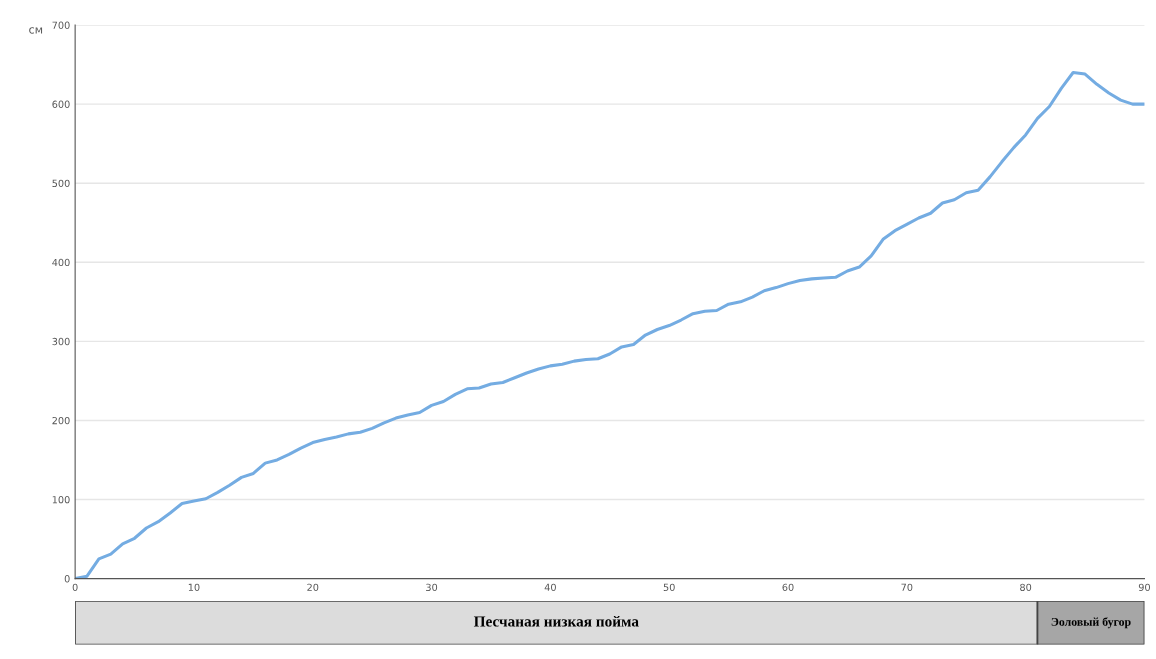  What do you see at coordinates (67, 579) in the screenshot?
I see `y-tick-label: 0` at bounding box center [67, 579].